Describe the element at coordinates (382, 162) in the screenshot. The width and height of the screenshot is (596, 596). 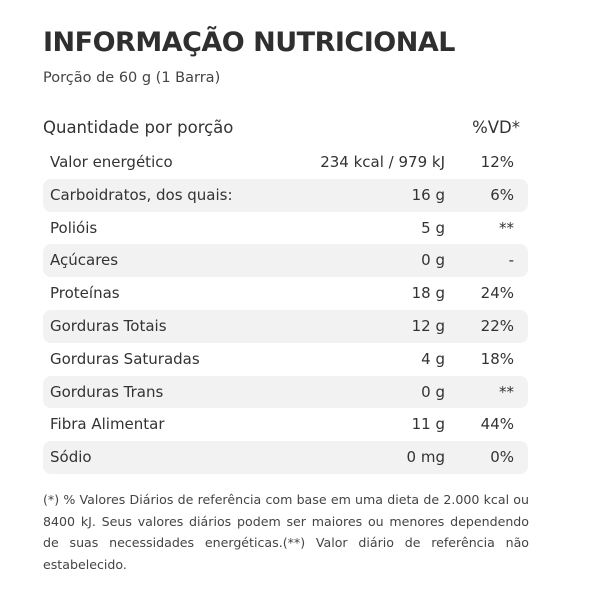
I see `nutrient-amount: 234 kcal / 979 kJ` at that location.